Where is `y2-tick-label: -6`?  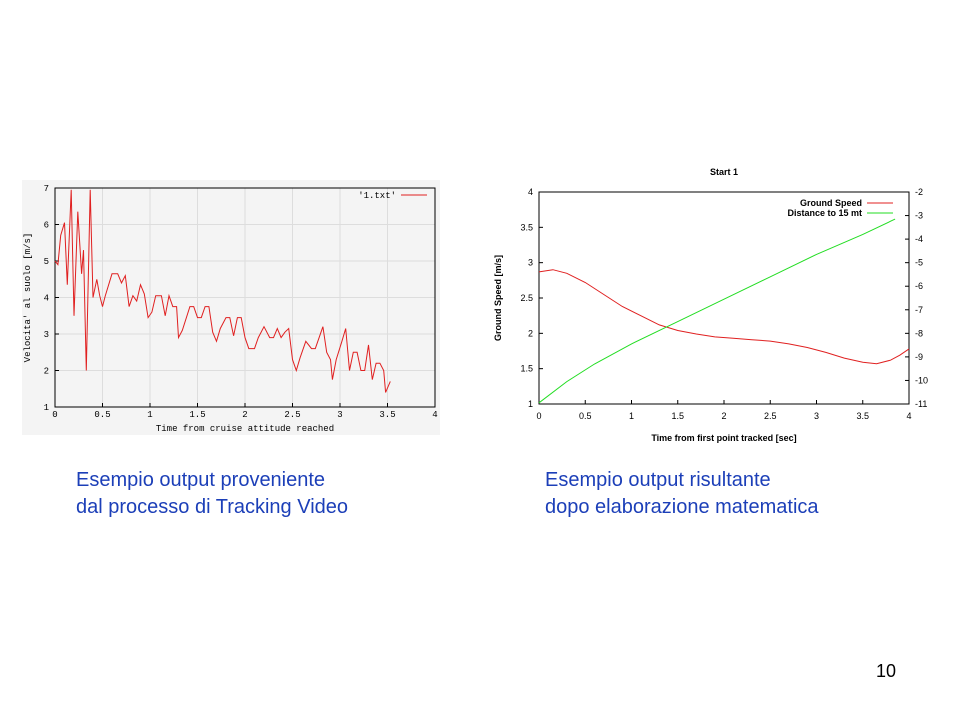 y2-tick-label: -6 is located at coordinates (919, 286).